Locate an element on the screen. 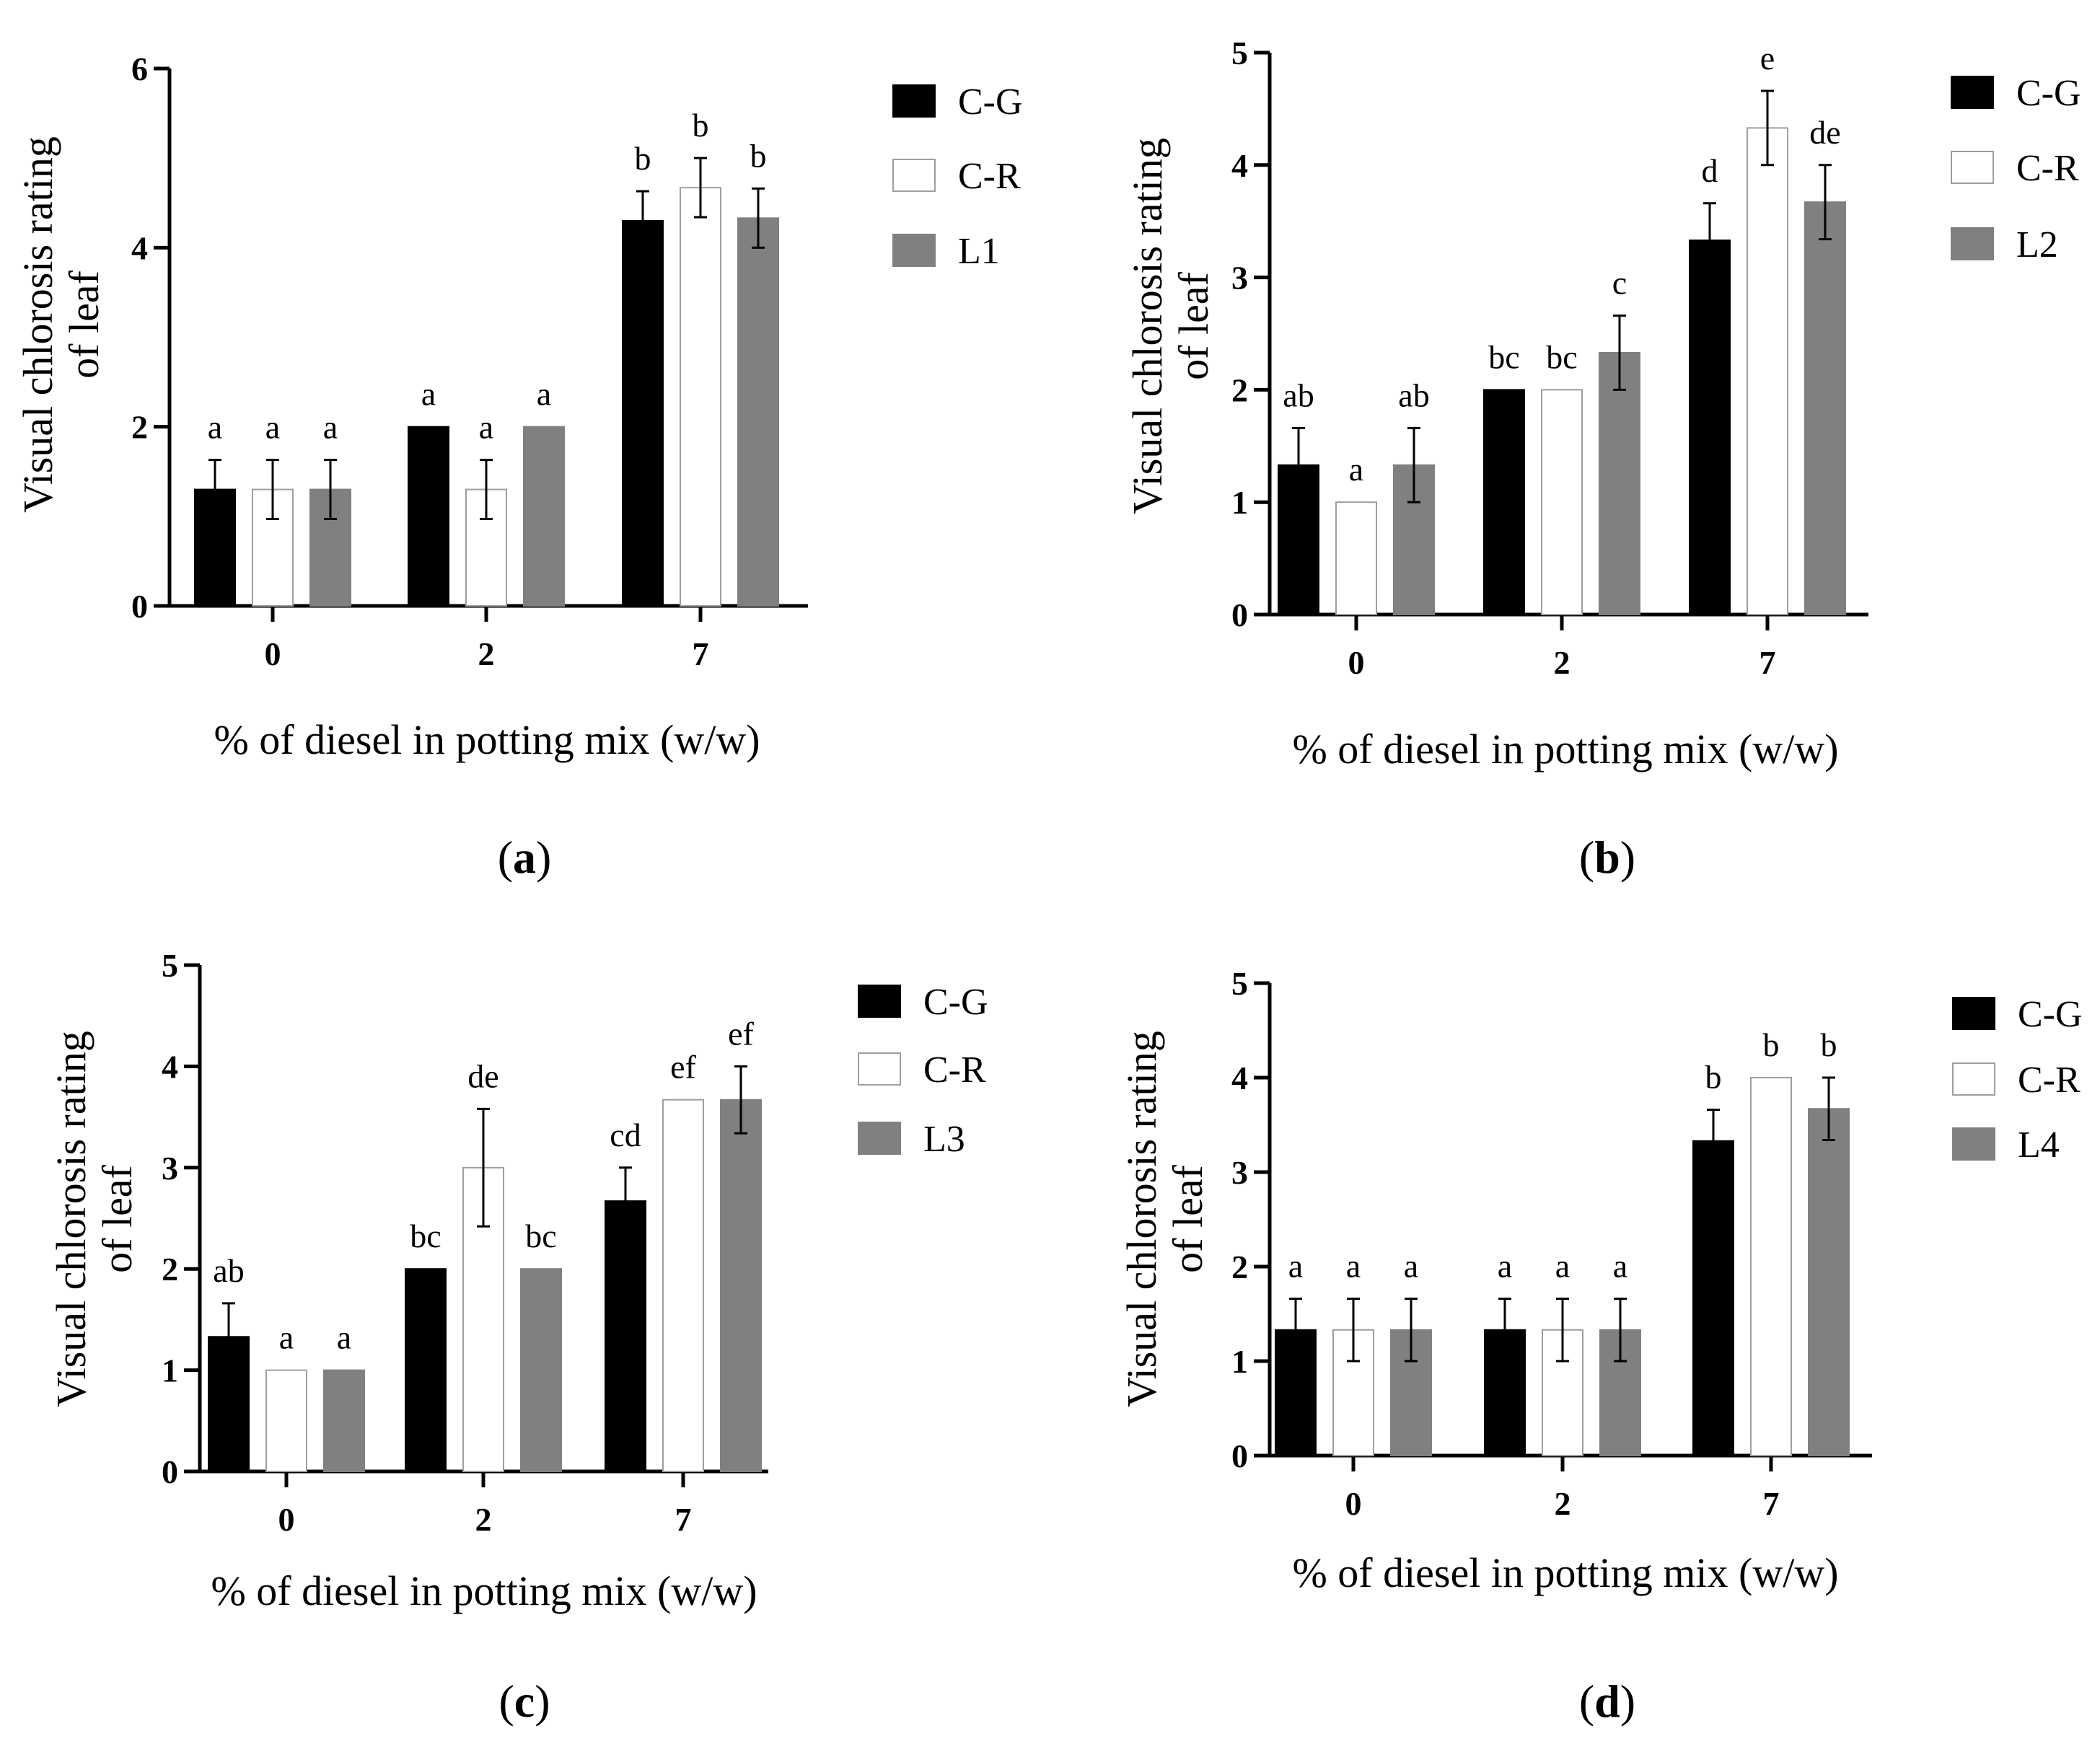 This screenshot has width=2100, height=1747. legend-swatch-l3 is located at coordinates (880, 1139).